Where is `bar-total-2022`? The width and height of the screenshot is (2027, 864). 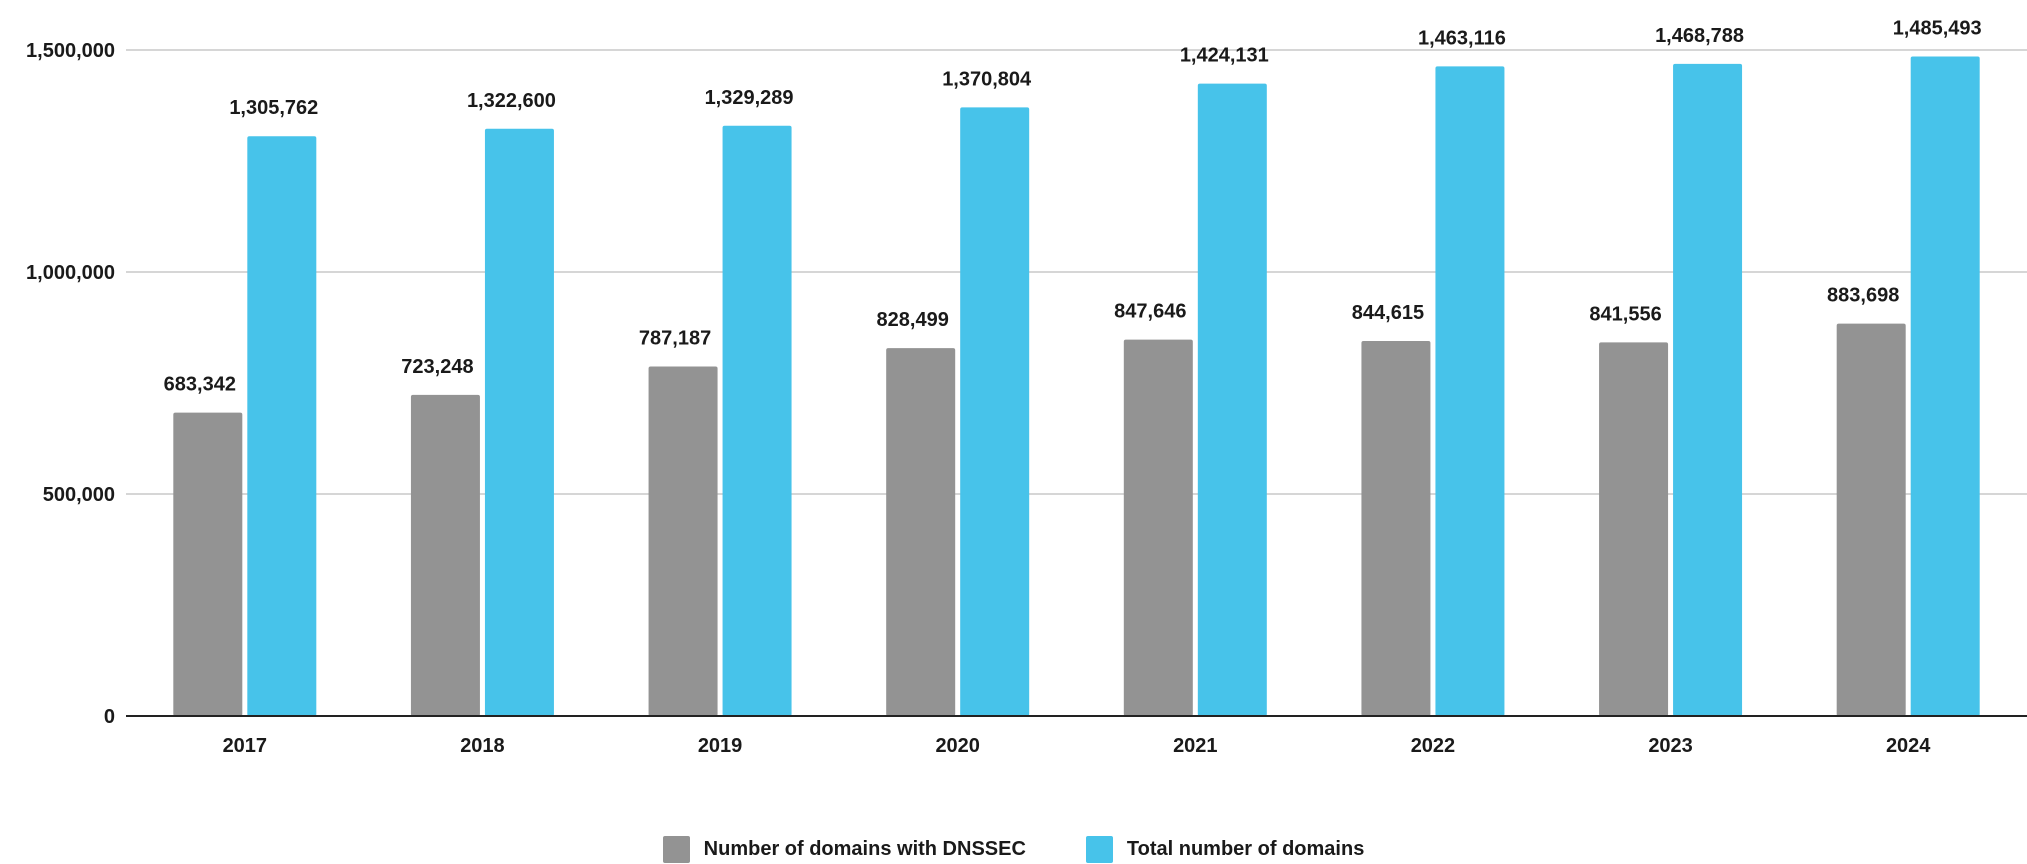
bar-total-2022 is located at coordinates (1470, 391).